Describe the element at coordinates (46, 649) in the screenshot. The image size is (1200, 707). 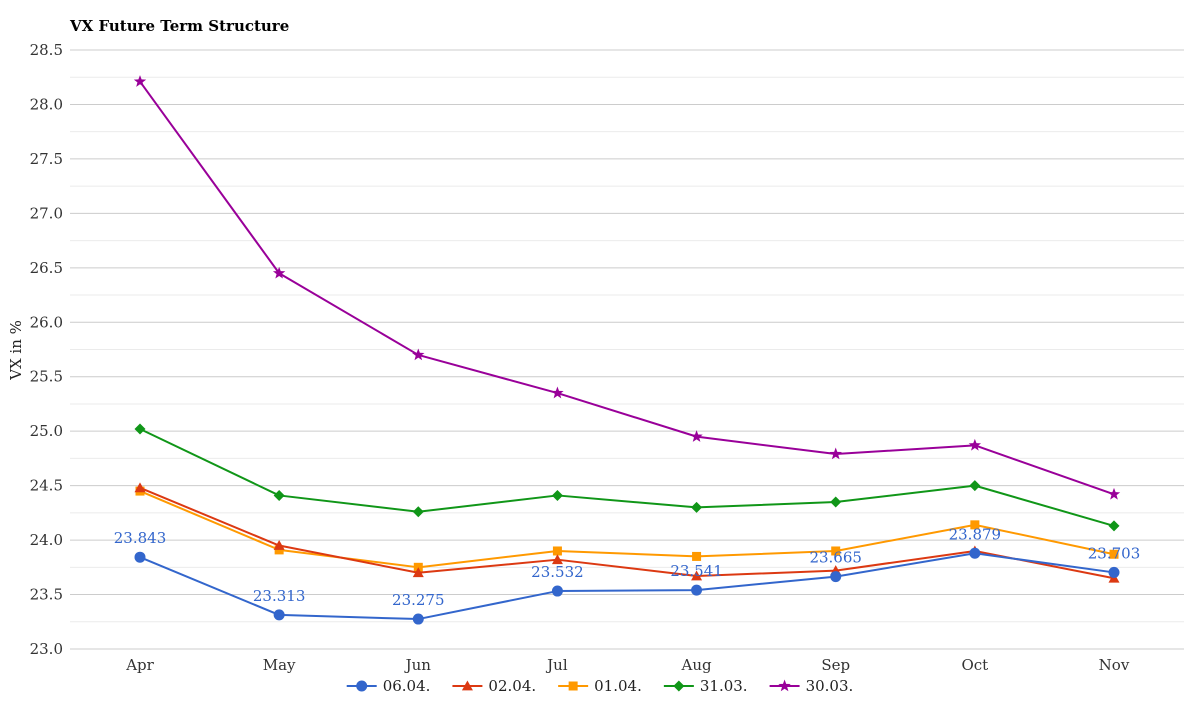
I see `y-tick-label: 23.0` at that location.